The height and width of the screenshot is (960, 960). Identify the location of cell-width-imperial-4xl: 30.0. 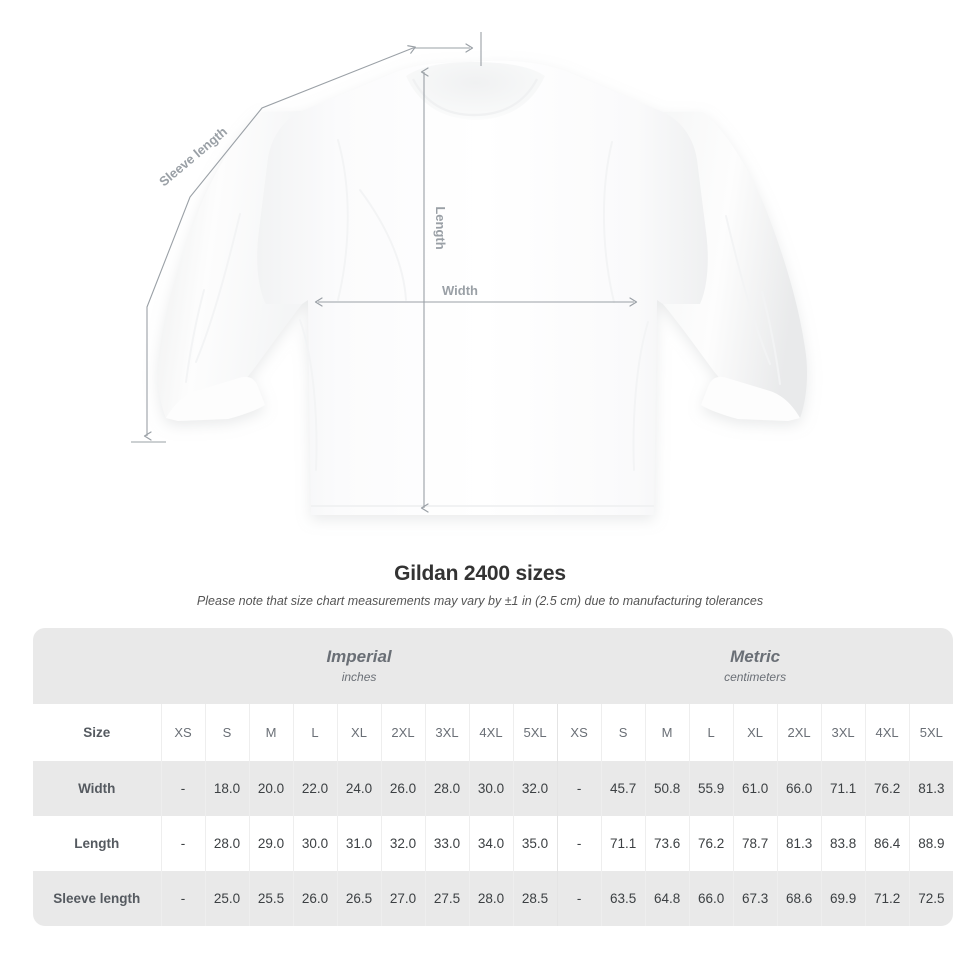
(490, 788).